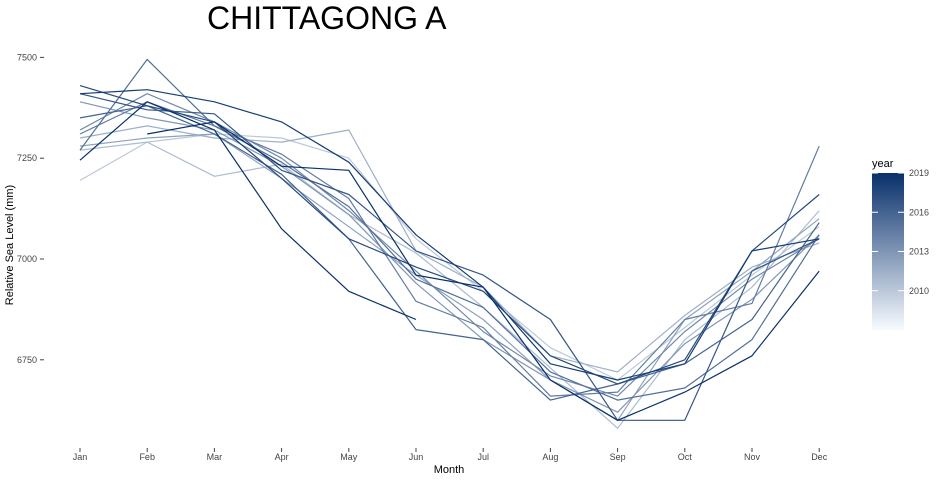 This screenshot has height=480, width=940. What do you see at coordinates (147, 457) in the screenshot?
I see `x-tick-label: Feb` at bounding box center [147, 457].